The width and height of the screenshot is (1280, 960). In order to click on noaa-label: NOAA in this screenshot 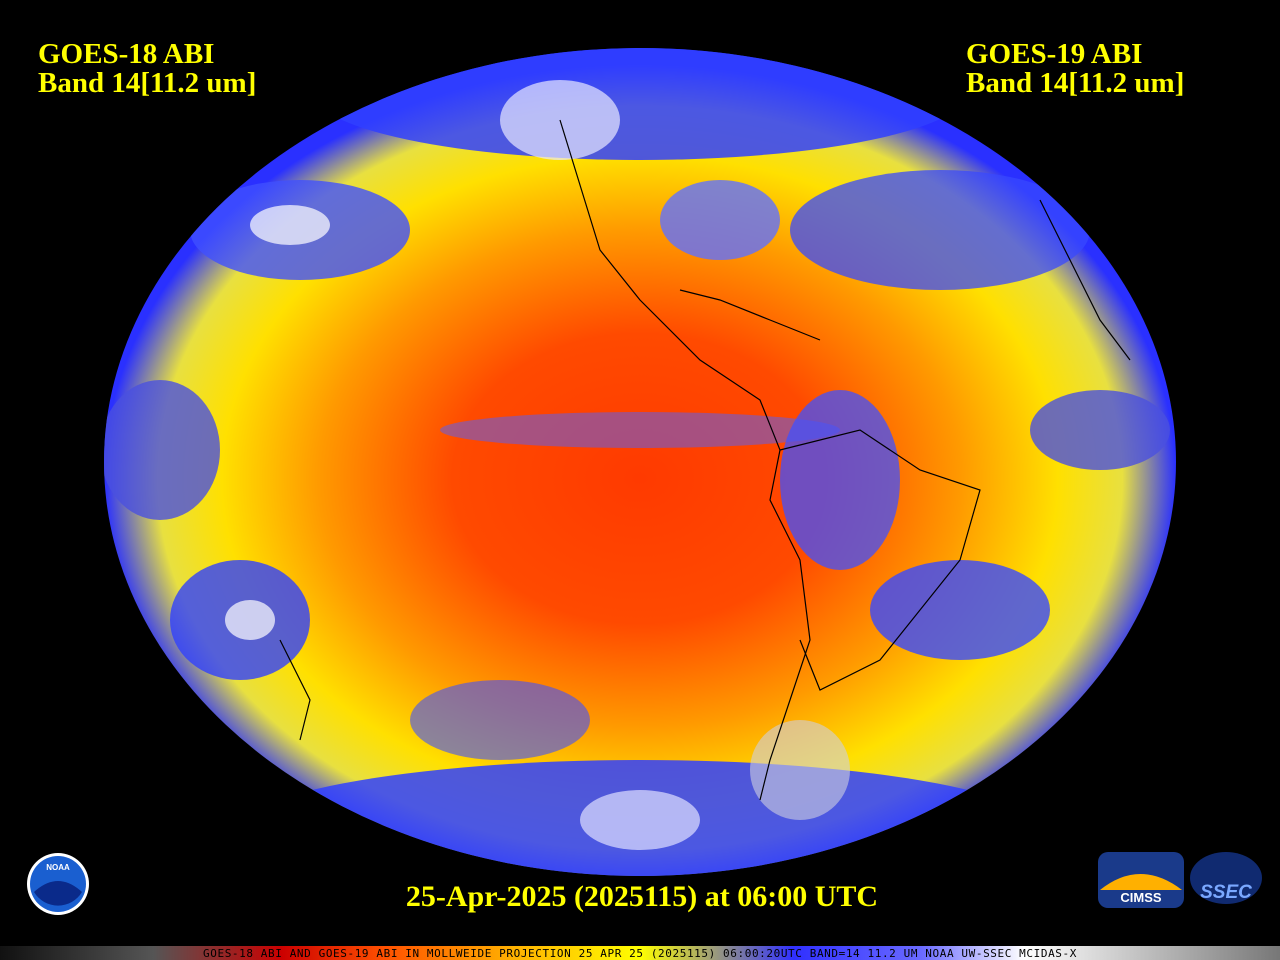, I will do `click(58, 867)`.